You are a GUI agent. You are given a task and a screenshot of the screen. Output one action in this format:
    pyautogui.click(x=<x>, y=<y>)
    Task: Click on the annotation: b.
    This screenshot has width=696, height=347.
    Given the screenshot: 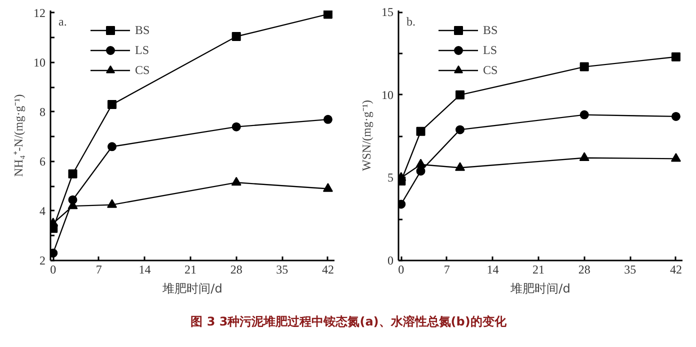 What is the action you would take?
    pyautogui.click(x=411, y=21)
    